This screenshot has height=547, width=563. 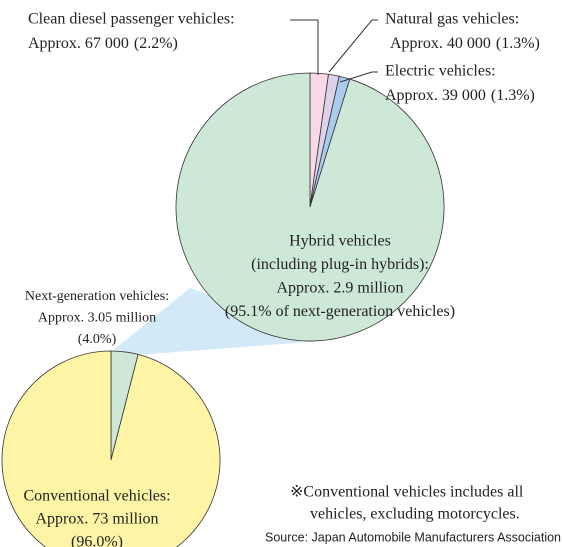 I want to click on slice-count-line: Approx. 39 000 (1.3%), so click(x=460, y=95).